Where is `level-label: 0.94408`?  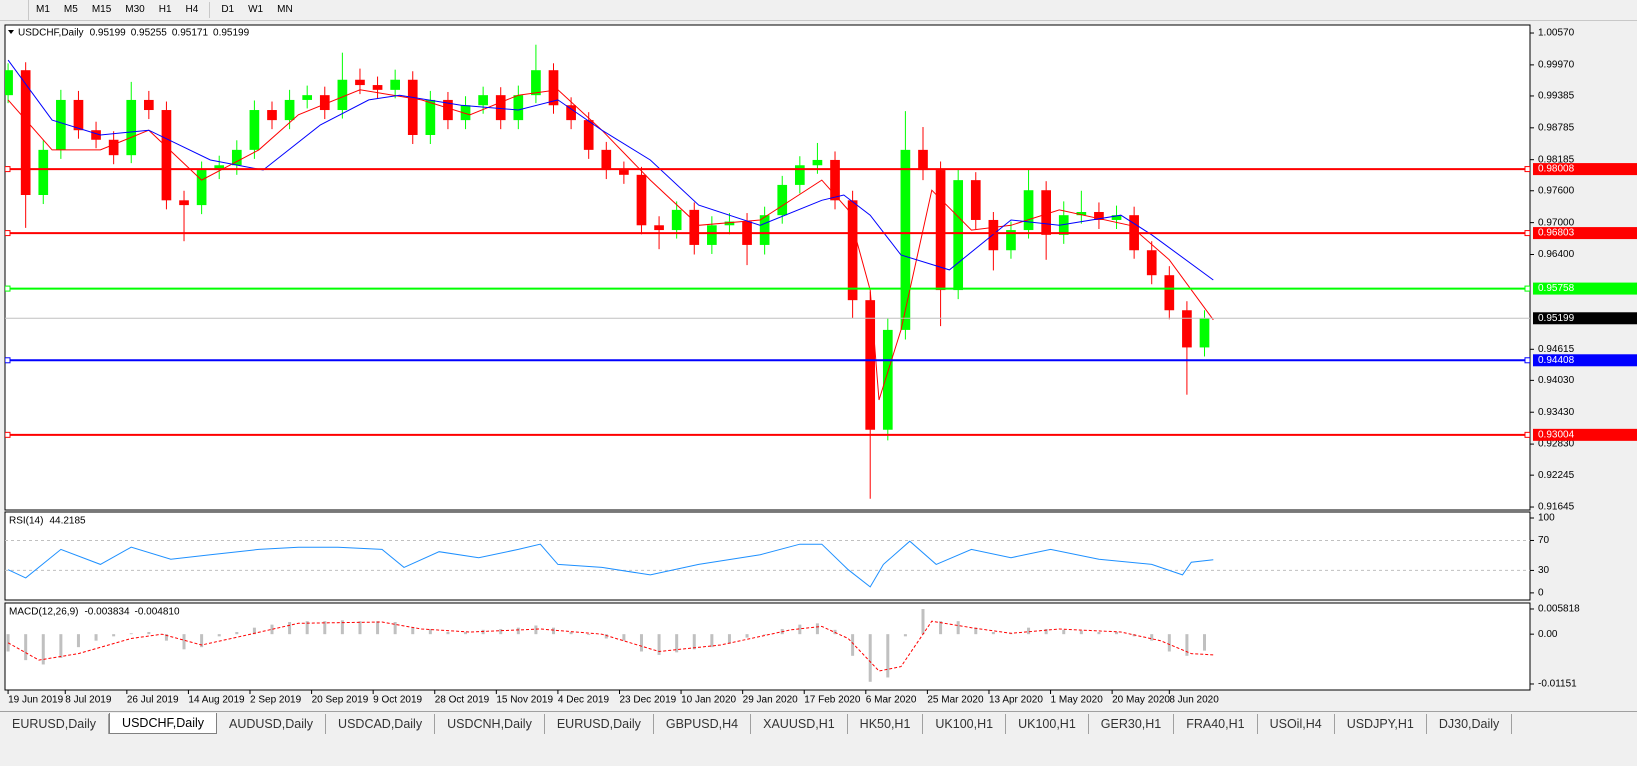
level-label: 0.94408 is located at coordinates (1556, 360).